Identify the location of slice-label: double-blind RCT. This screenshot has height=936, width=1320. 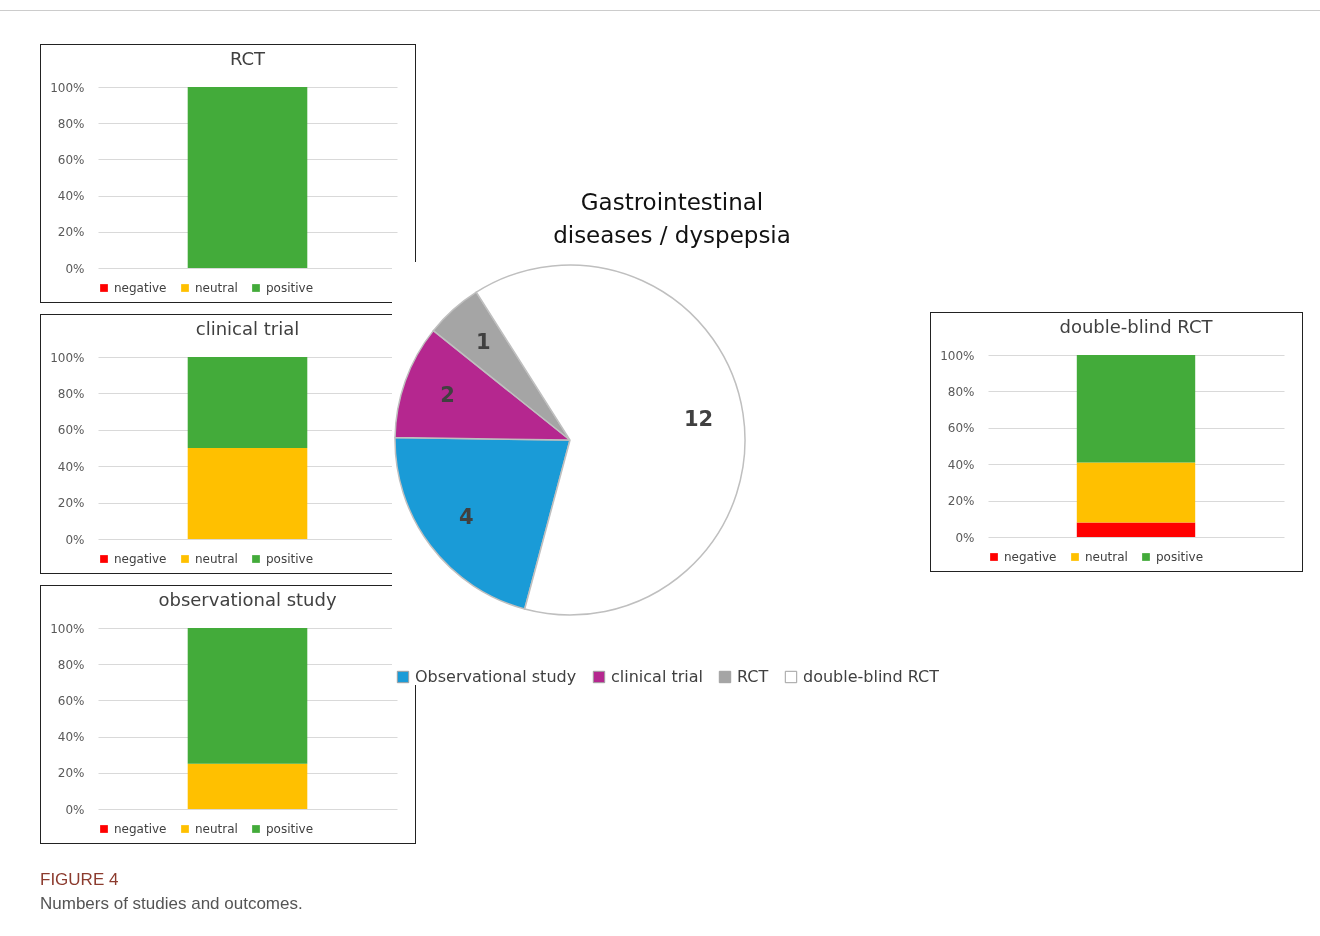
(871, 676).